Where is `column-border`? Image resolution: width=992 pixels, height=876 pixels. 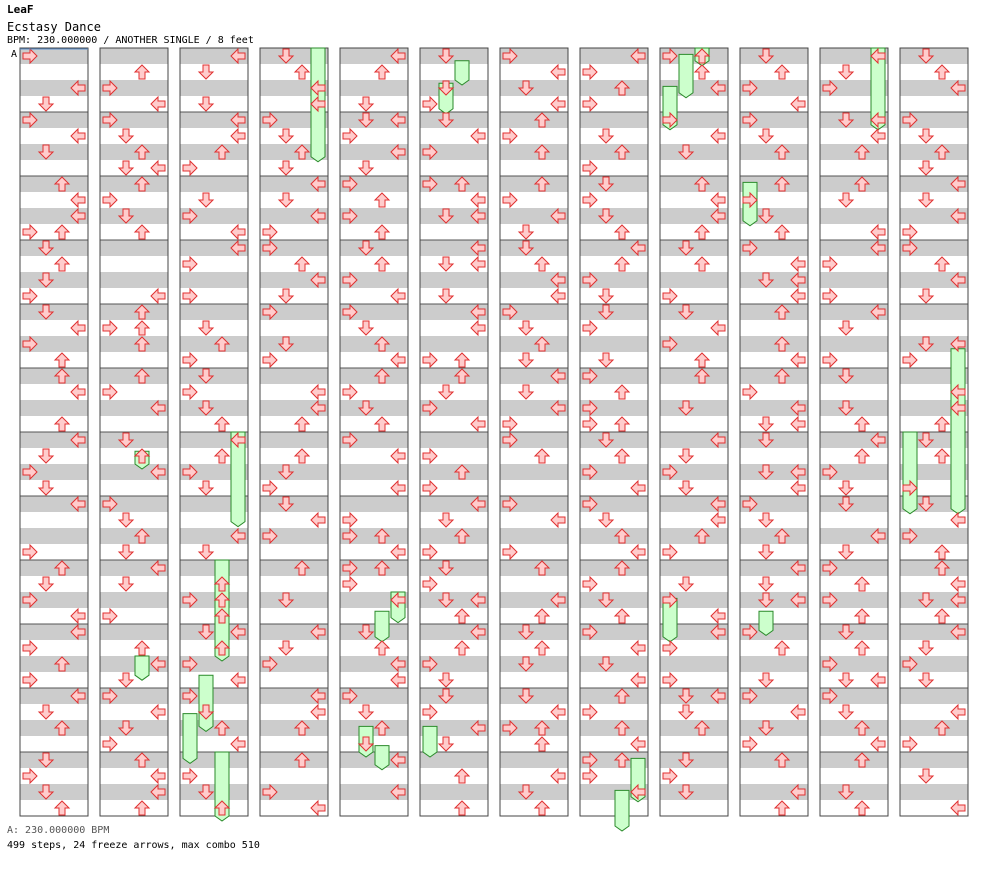
column-border is located at coordinates (774, 432).